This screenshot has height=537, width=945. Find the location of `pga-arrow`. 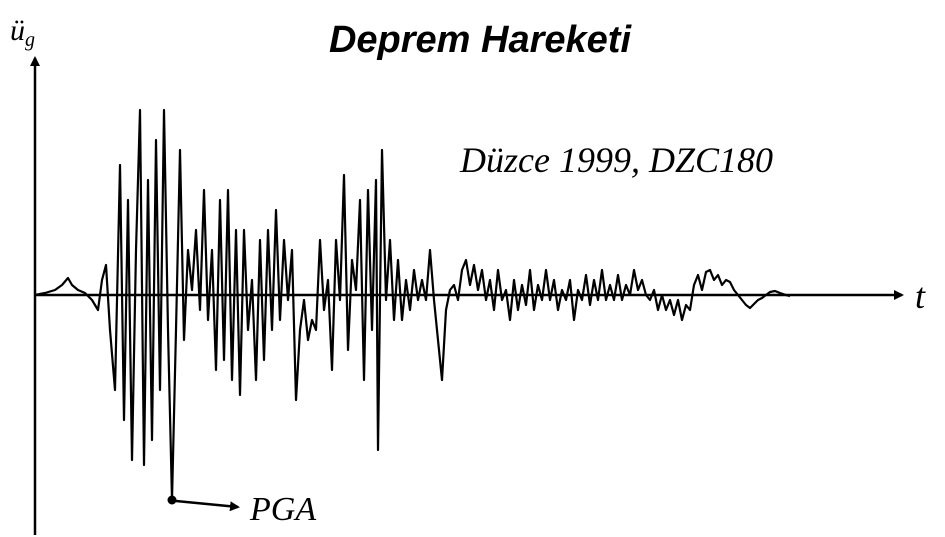

pga-arrow is located at coordinates (207, 505).